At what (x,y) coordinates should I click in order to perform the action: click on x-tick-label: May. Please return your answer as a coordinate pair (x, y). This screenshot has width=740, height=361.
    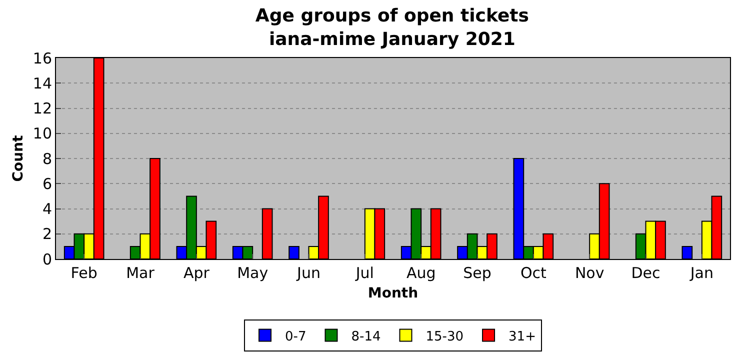
    Looking at the image, I should click on (252, 273).